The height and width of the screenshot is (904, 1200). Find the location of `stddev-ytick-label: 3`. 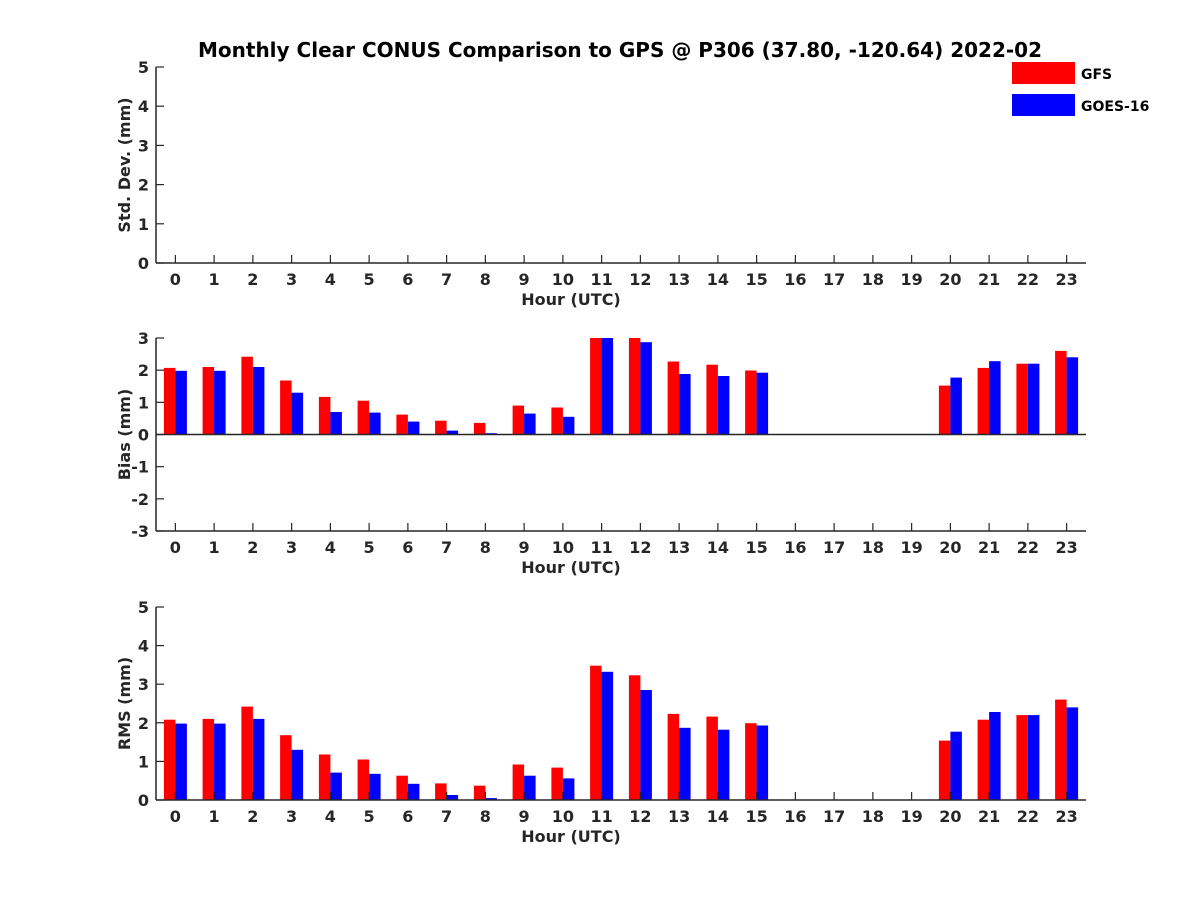

stddev-ytick-label: 3 is located at coordinates (143, 145).